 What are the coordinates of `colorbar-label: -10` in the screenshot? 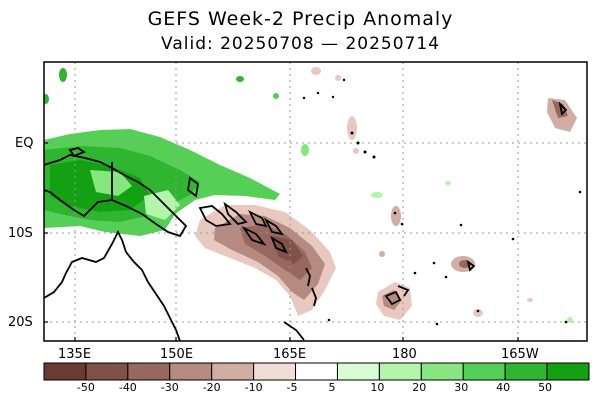 It's located at (253, 387).